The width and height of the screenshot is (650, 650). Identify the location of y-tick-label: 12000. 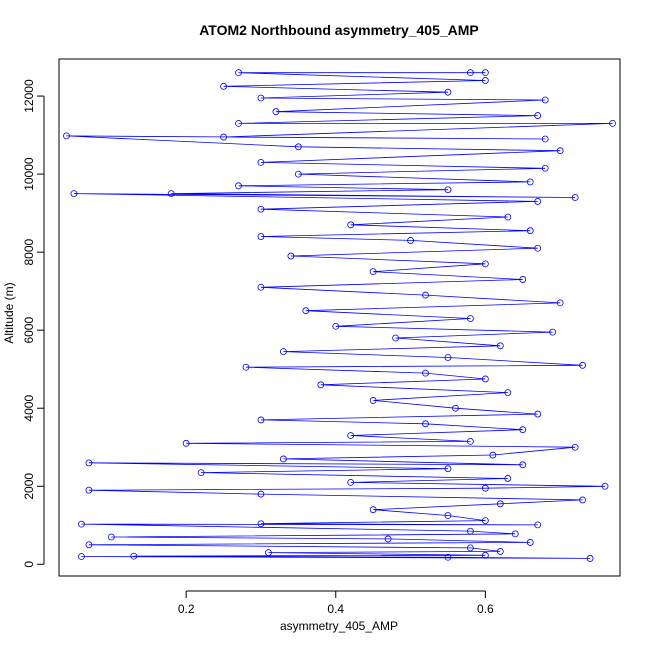
(29, 96).